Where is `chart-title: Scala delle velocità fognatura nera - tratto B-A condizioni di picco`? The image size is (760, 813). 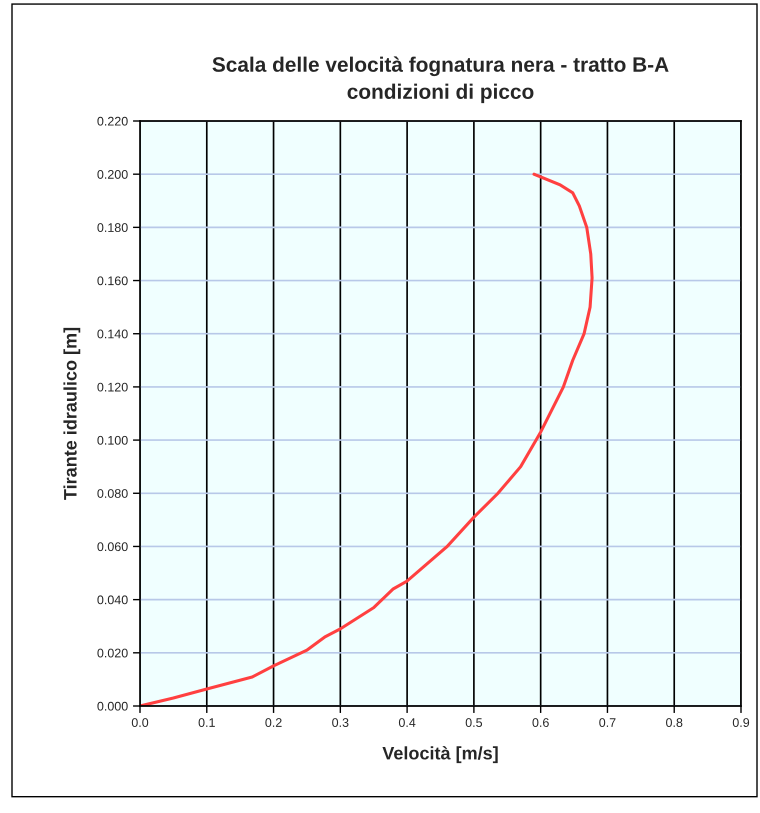
chart-title: Scala delle velocità fognatura nera - tratto B-A condizioni di picco is located at coordinates (440, 80).